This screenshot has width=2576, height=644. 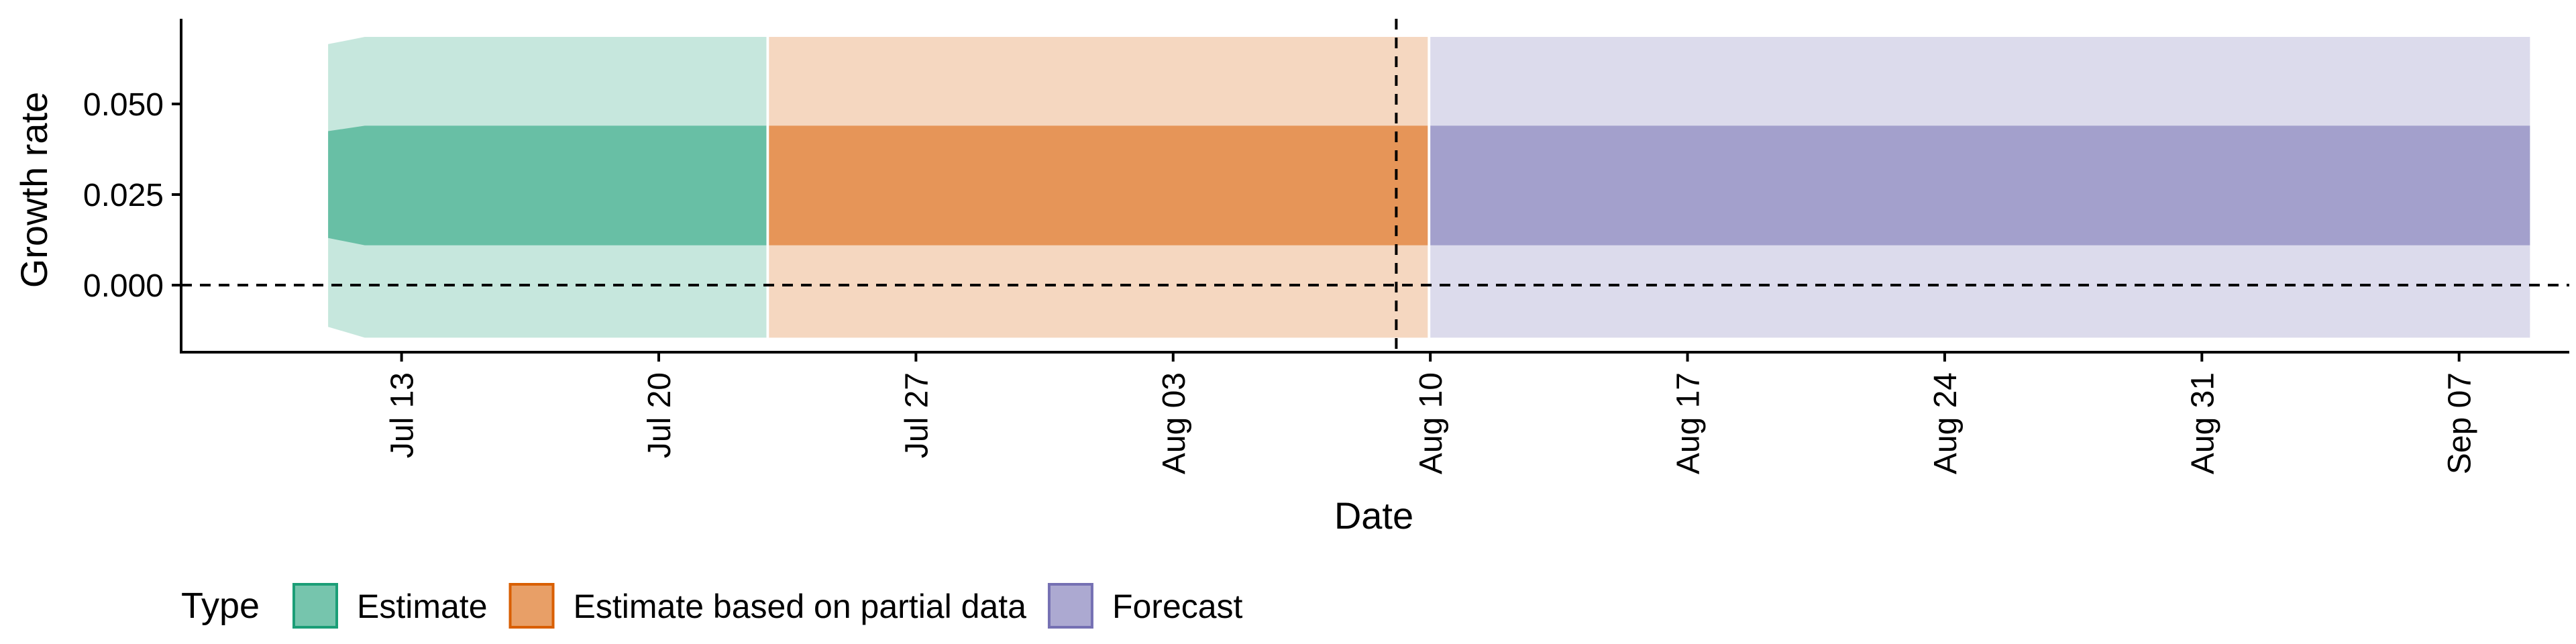 What do you see at coordinates (123, 286) in the screenshot?
I see `y-tick-label: 0.000` at bounding box center [123, 286].